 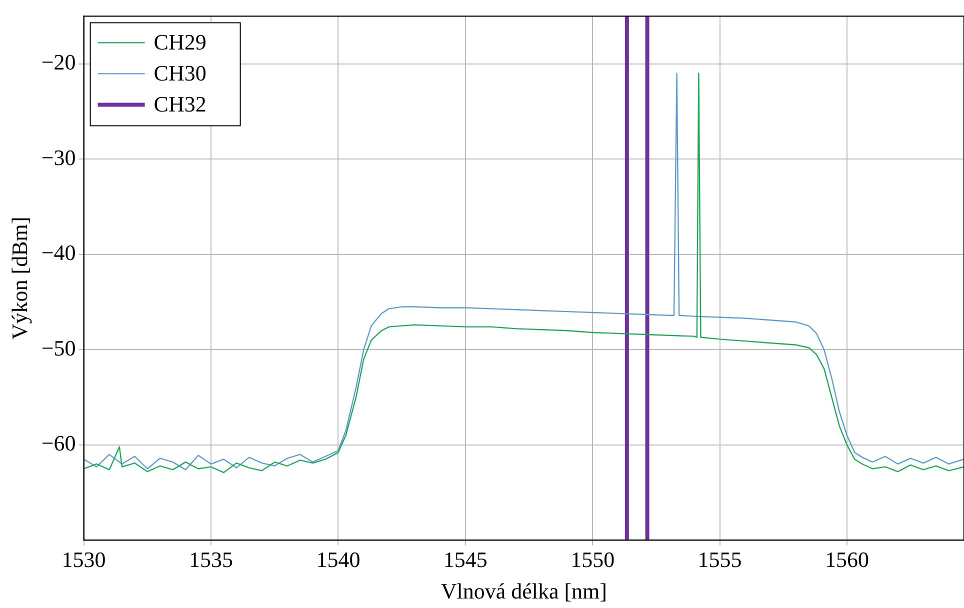 I want to click on y-tick-label: −60, so click(x=58, y=443).